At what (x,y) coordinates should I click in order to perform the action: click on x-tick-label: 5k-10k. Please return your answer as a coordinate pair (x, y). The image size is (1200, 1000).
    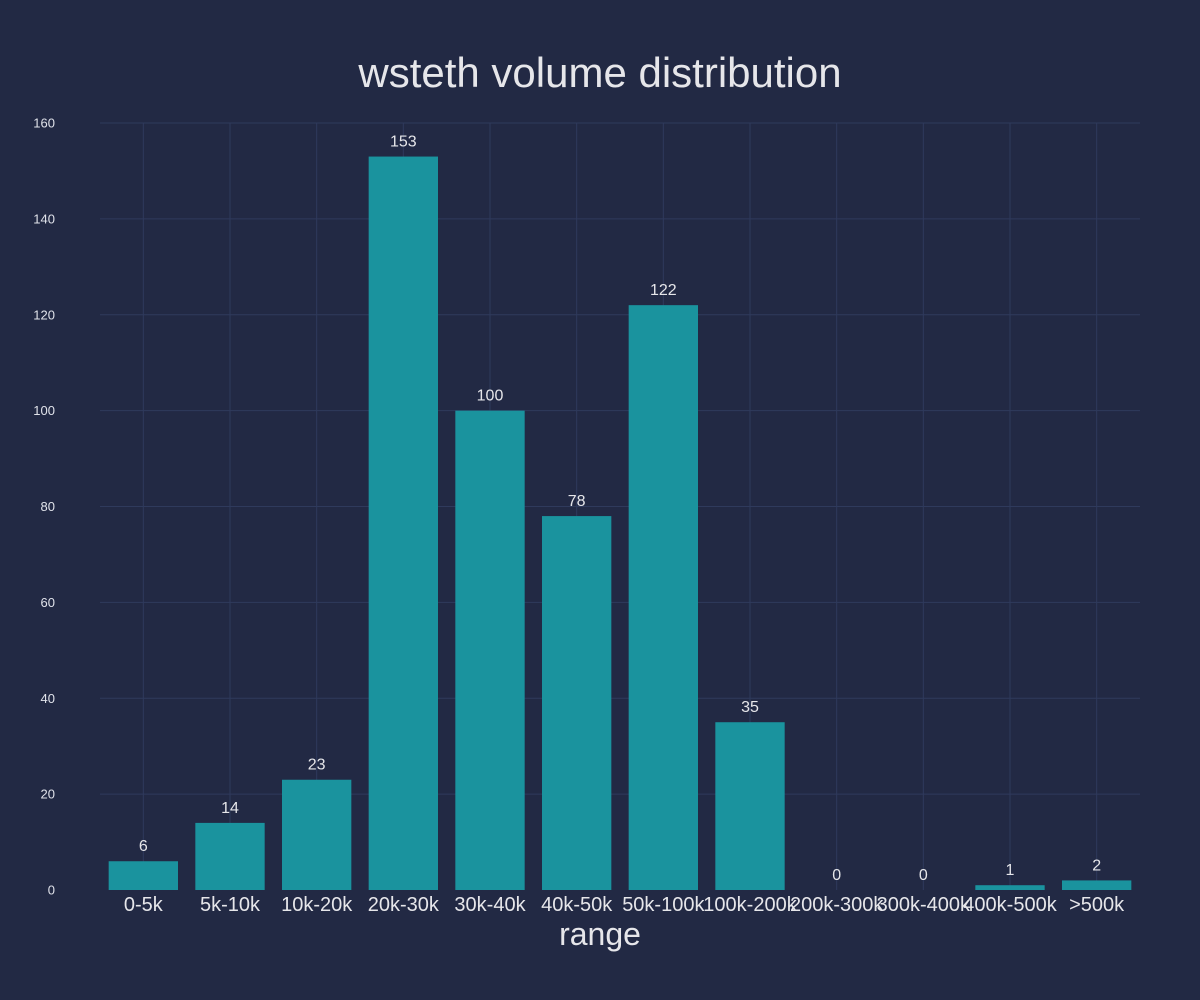
    Looking at the image, I should click on (230, 905).